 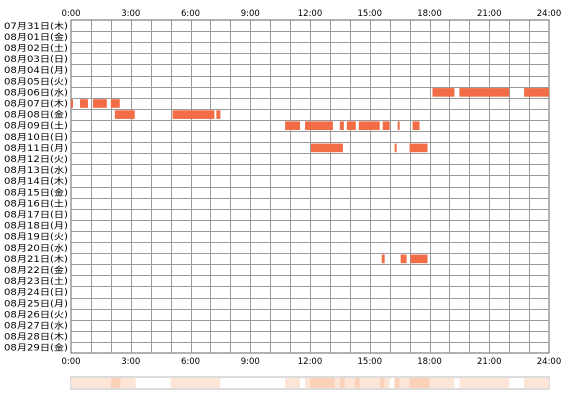 What do you see at coordinates (130, 14) in the screenshot?
I see `x-tick-label-top: 3:00` at bounding box center [130, 14].